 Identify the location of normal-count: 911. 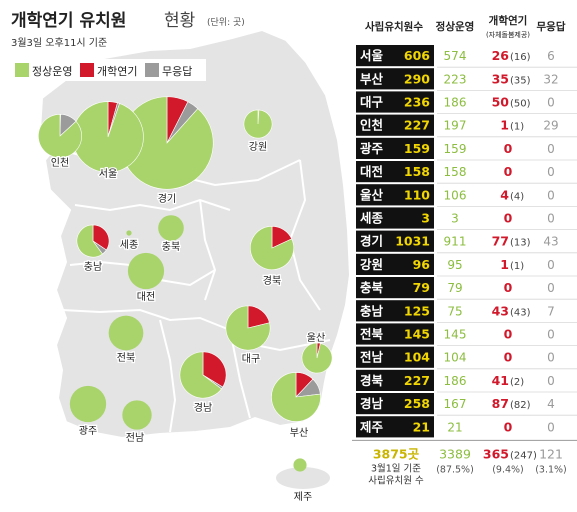
(455, 242).